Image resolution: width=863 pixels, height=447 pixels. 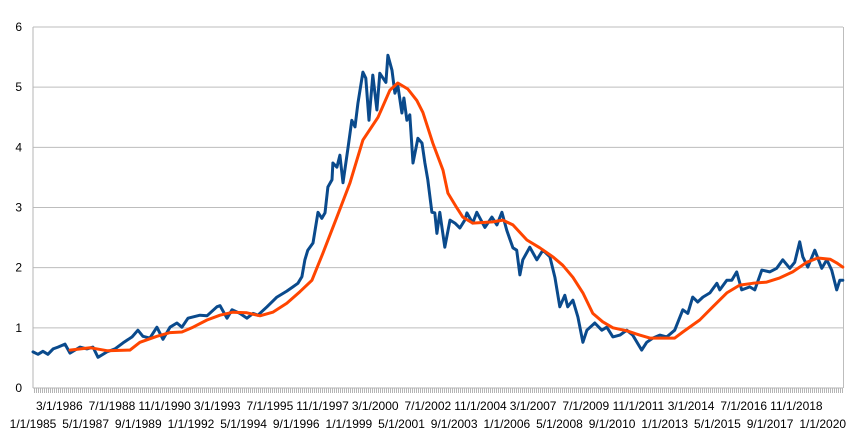 I want to click on x-tick-label: 1/1/1985, so click(x=33, y=424).